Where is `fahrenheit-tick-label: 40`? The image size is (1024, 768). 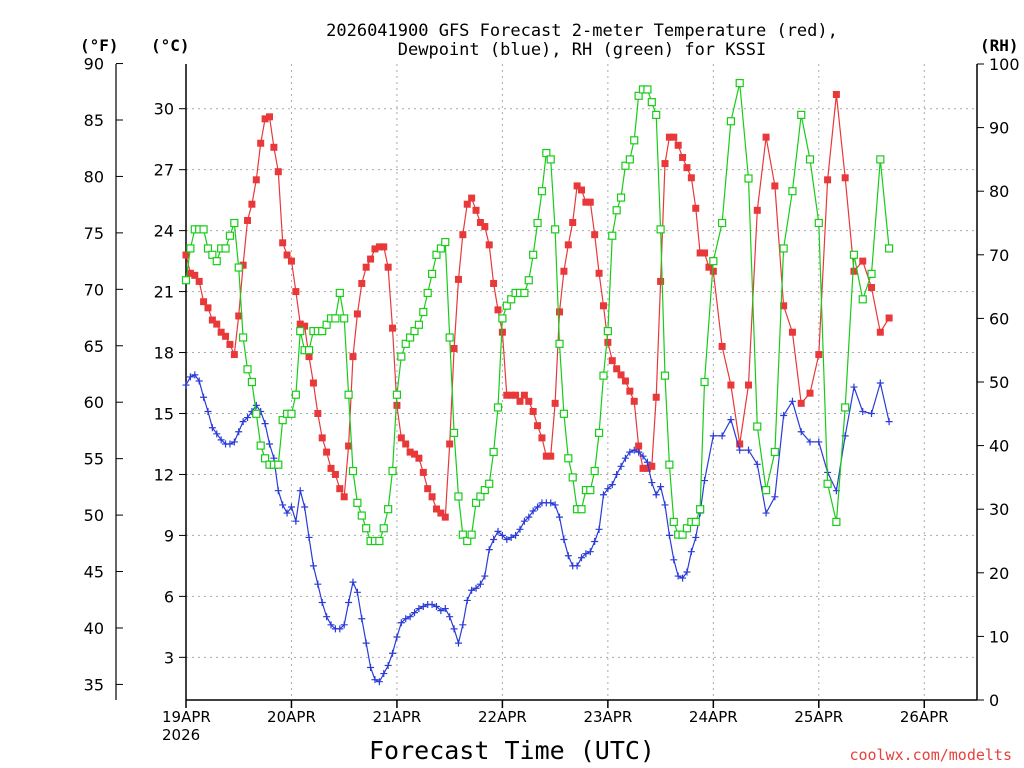
fahrenheit-tick-label: 40 is located at coordinates (94, 628).